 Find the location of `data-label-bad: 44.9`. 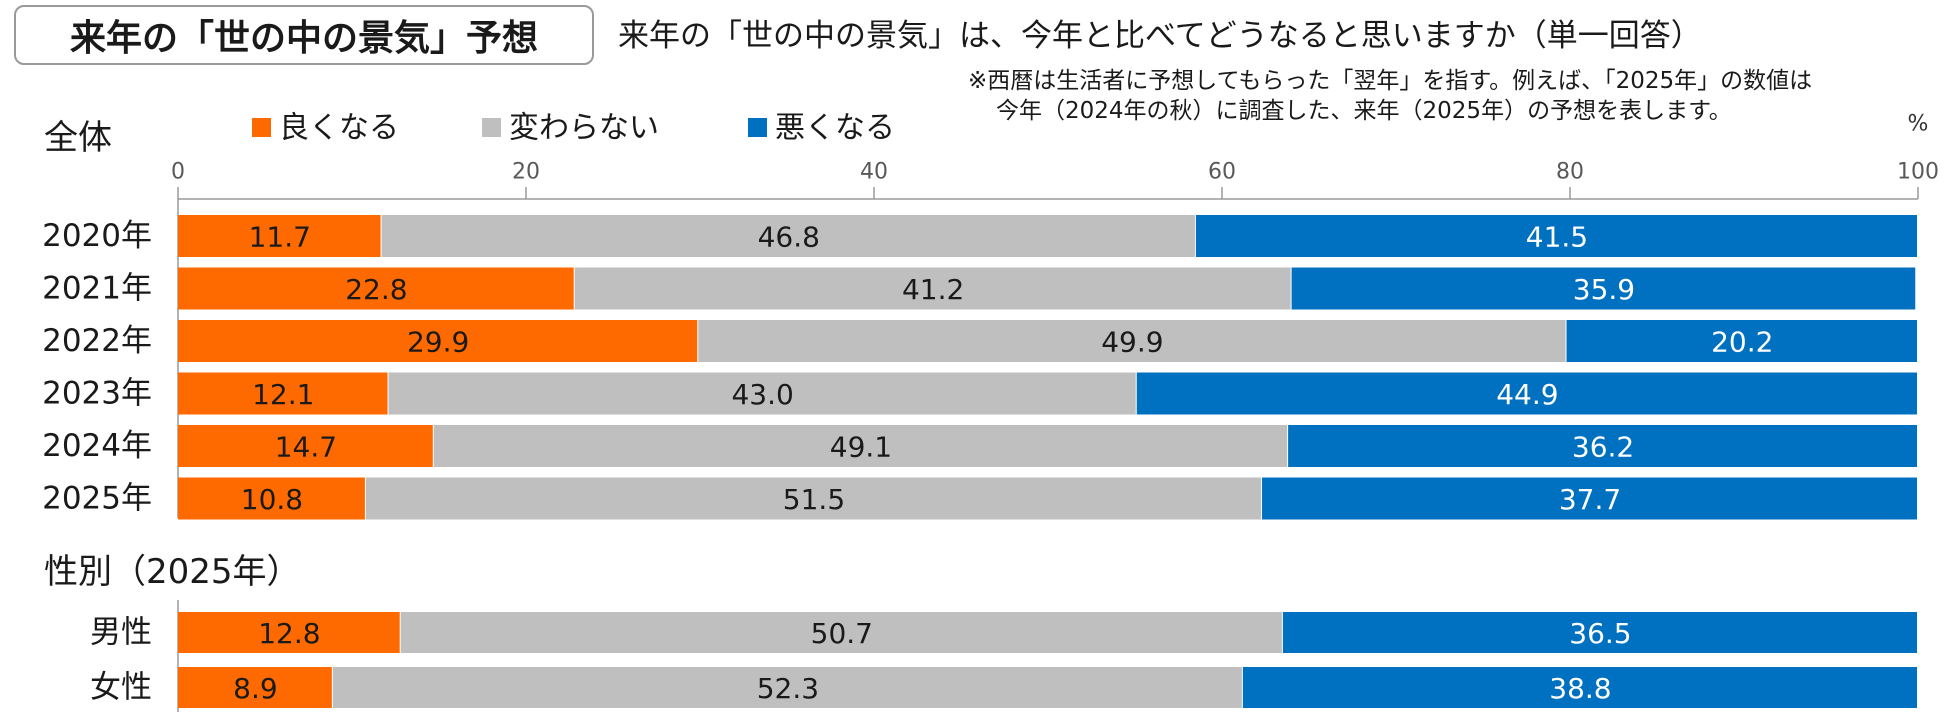

data-label-bad: 44.9 is located at coordinates (1527, 394).